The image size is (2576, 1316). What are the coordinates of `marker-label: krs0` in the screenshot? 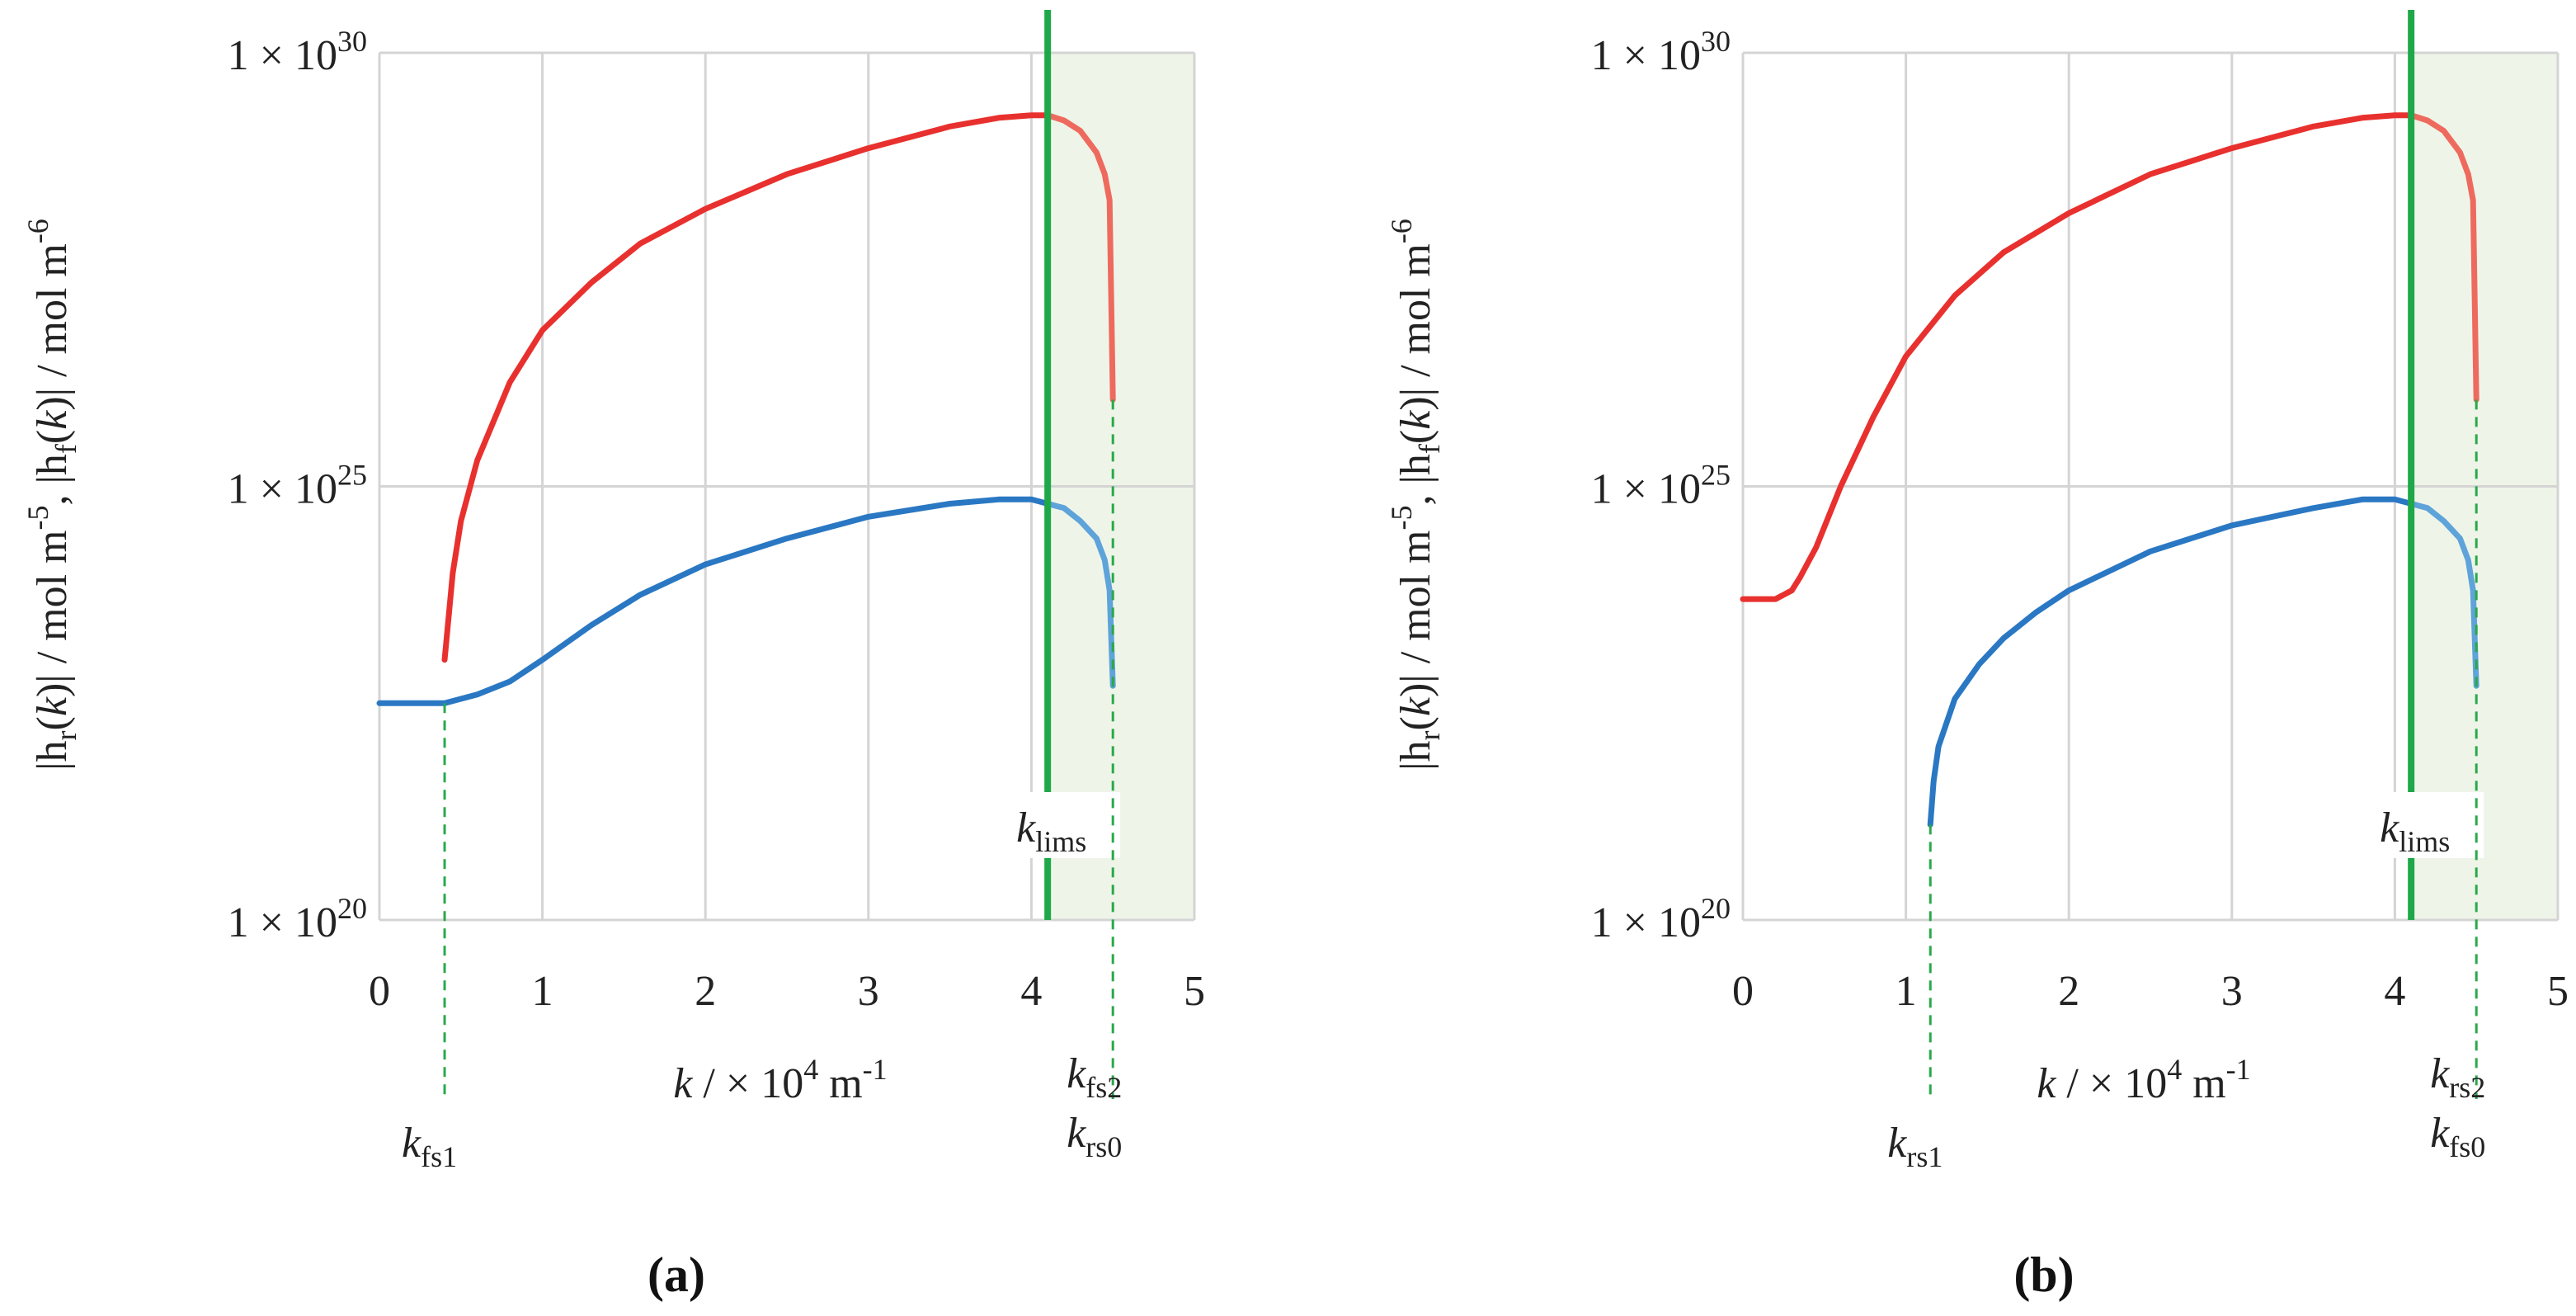 It's located at (1094, 1136).